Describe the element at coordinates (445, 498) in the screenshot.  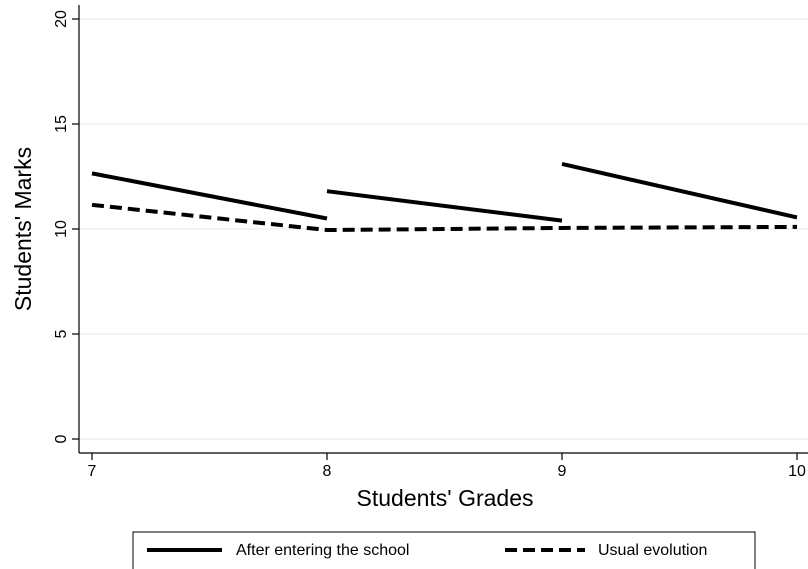
I see `x-axis-label: Students' Grades` at that location.